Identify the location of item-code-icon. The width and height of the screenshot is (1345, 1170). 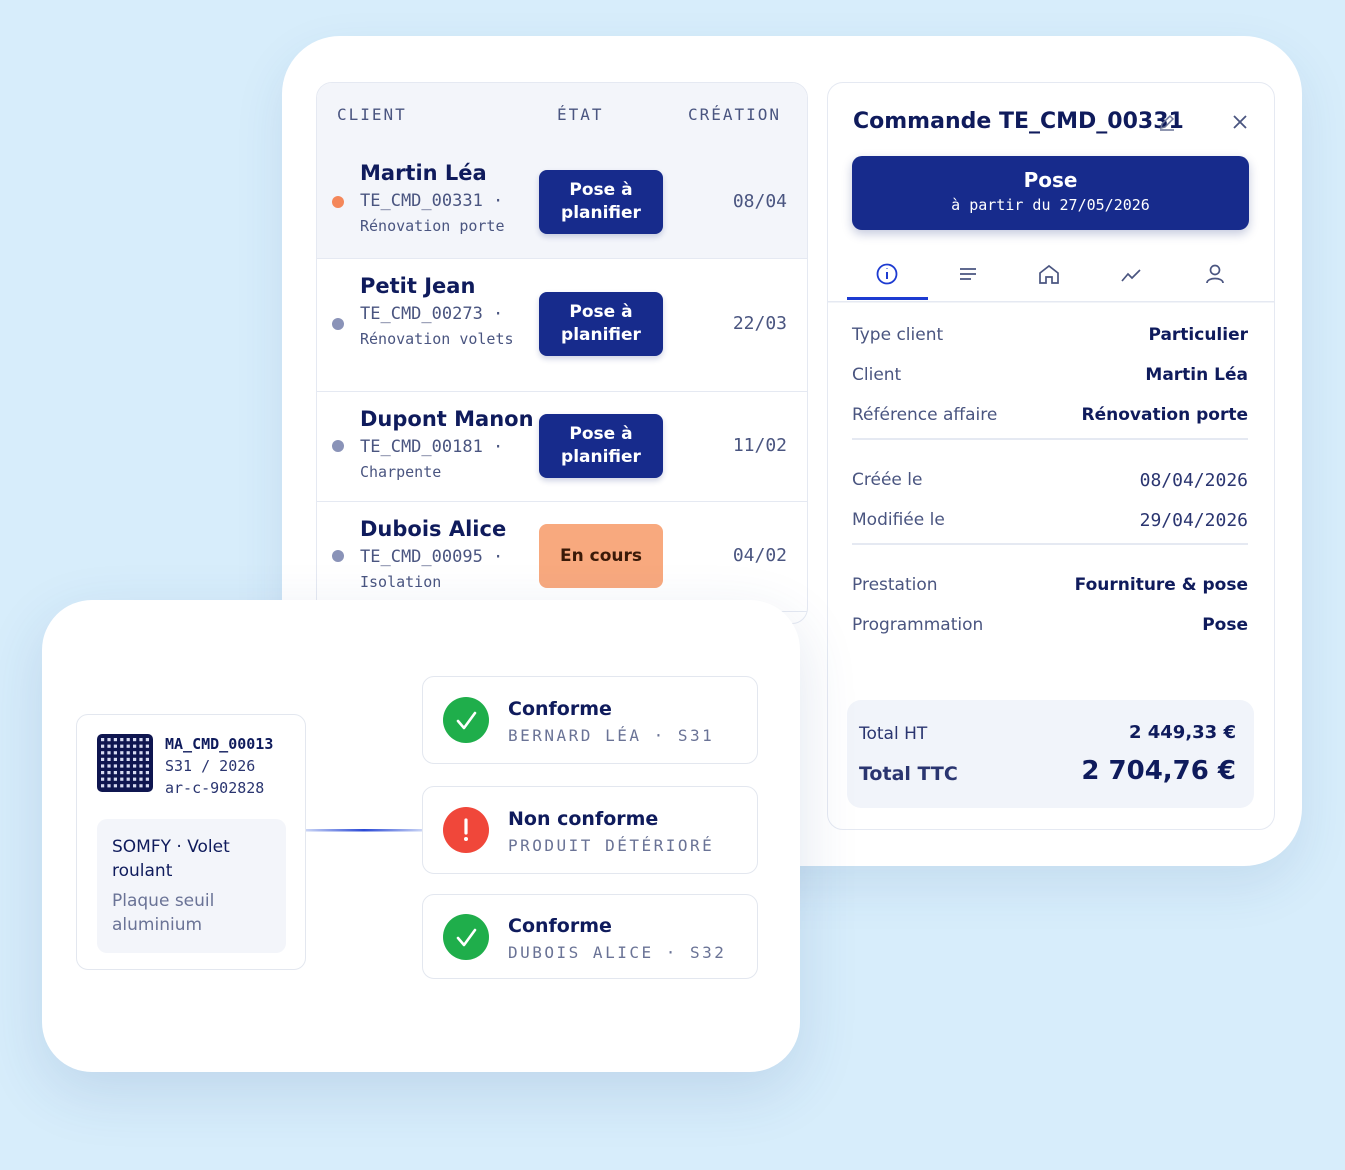
(125, 763).